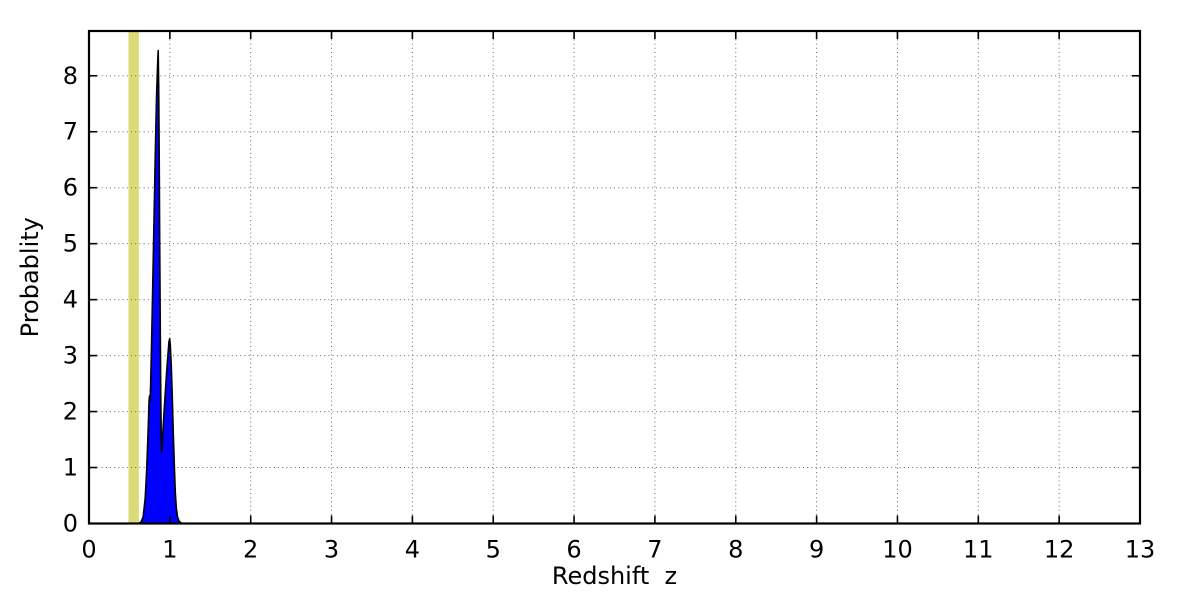 The width and height of the screenshot is (1200, 600). I want to click on y-tick-label: 8, so click(70, 76).